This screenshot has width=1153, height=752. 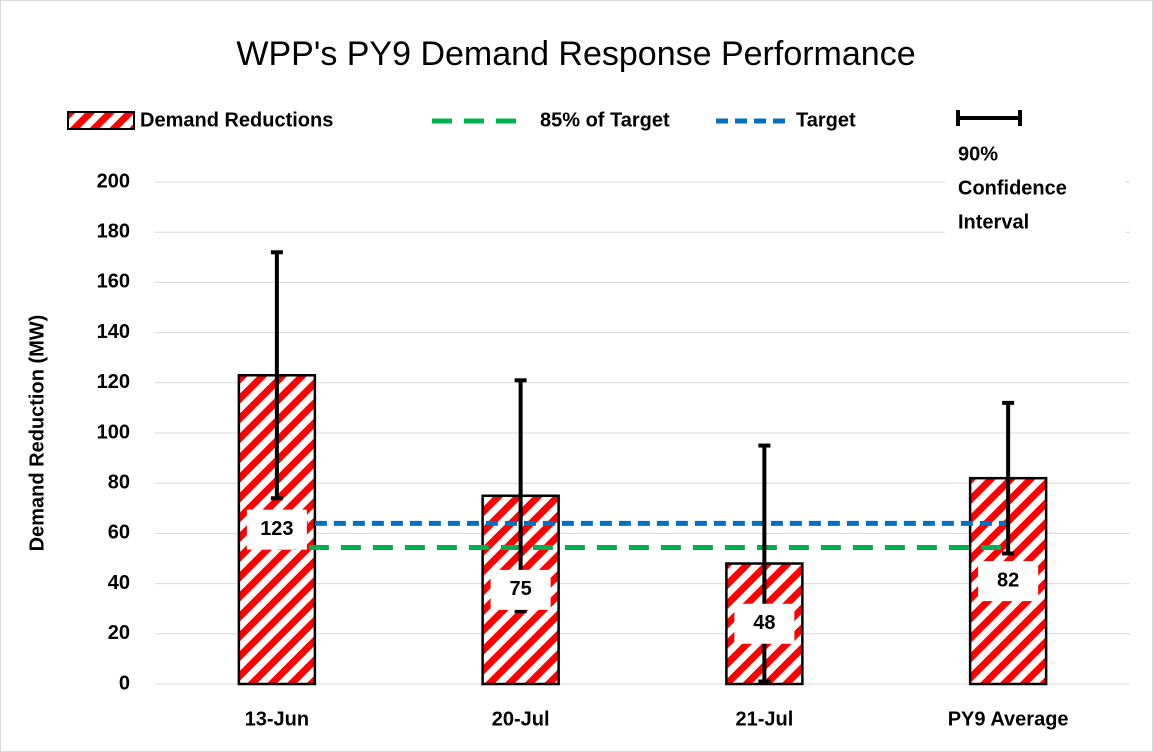 I want to click on data-label: 123, so click(x=276, y=529).